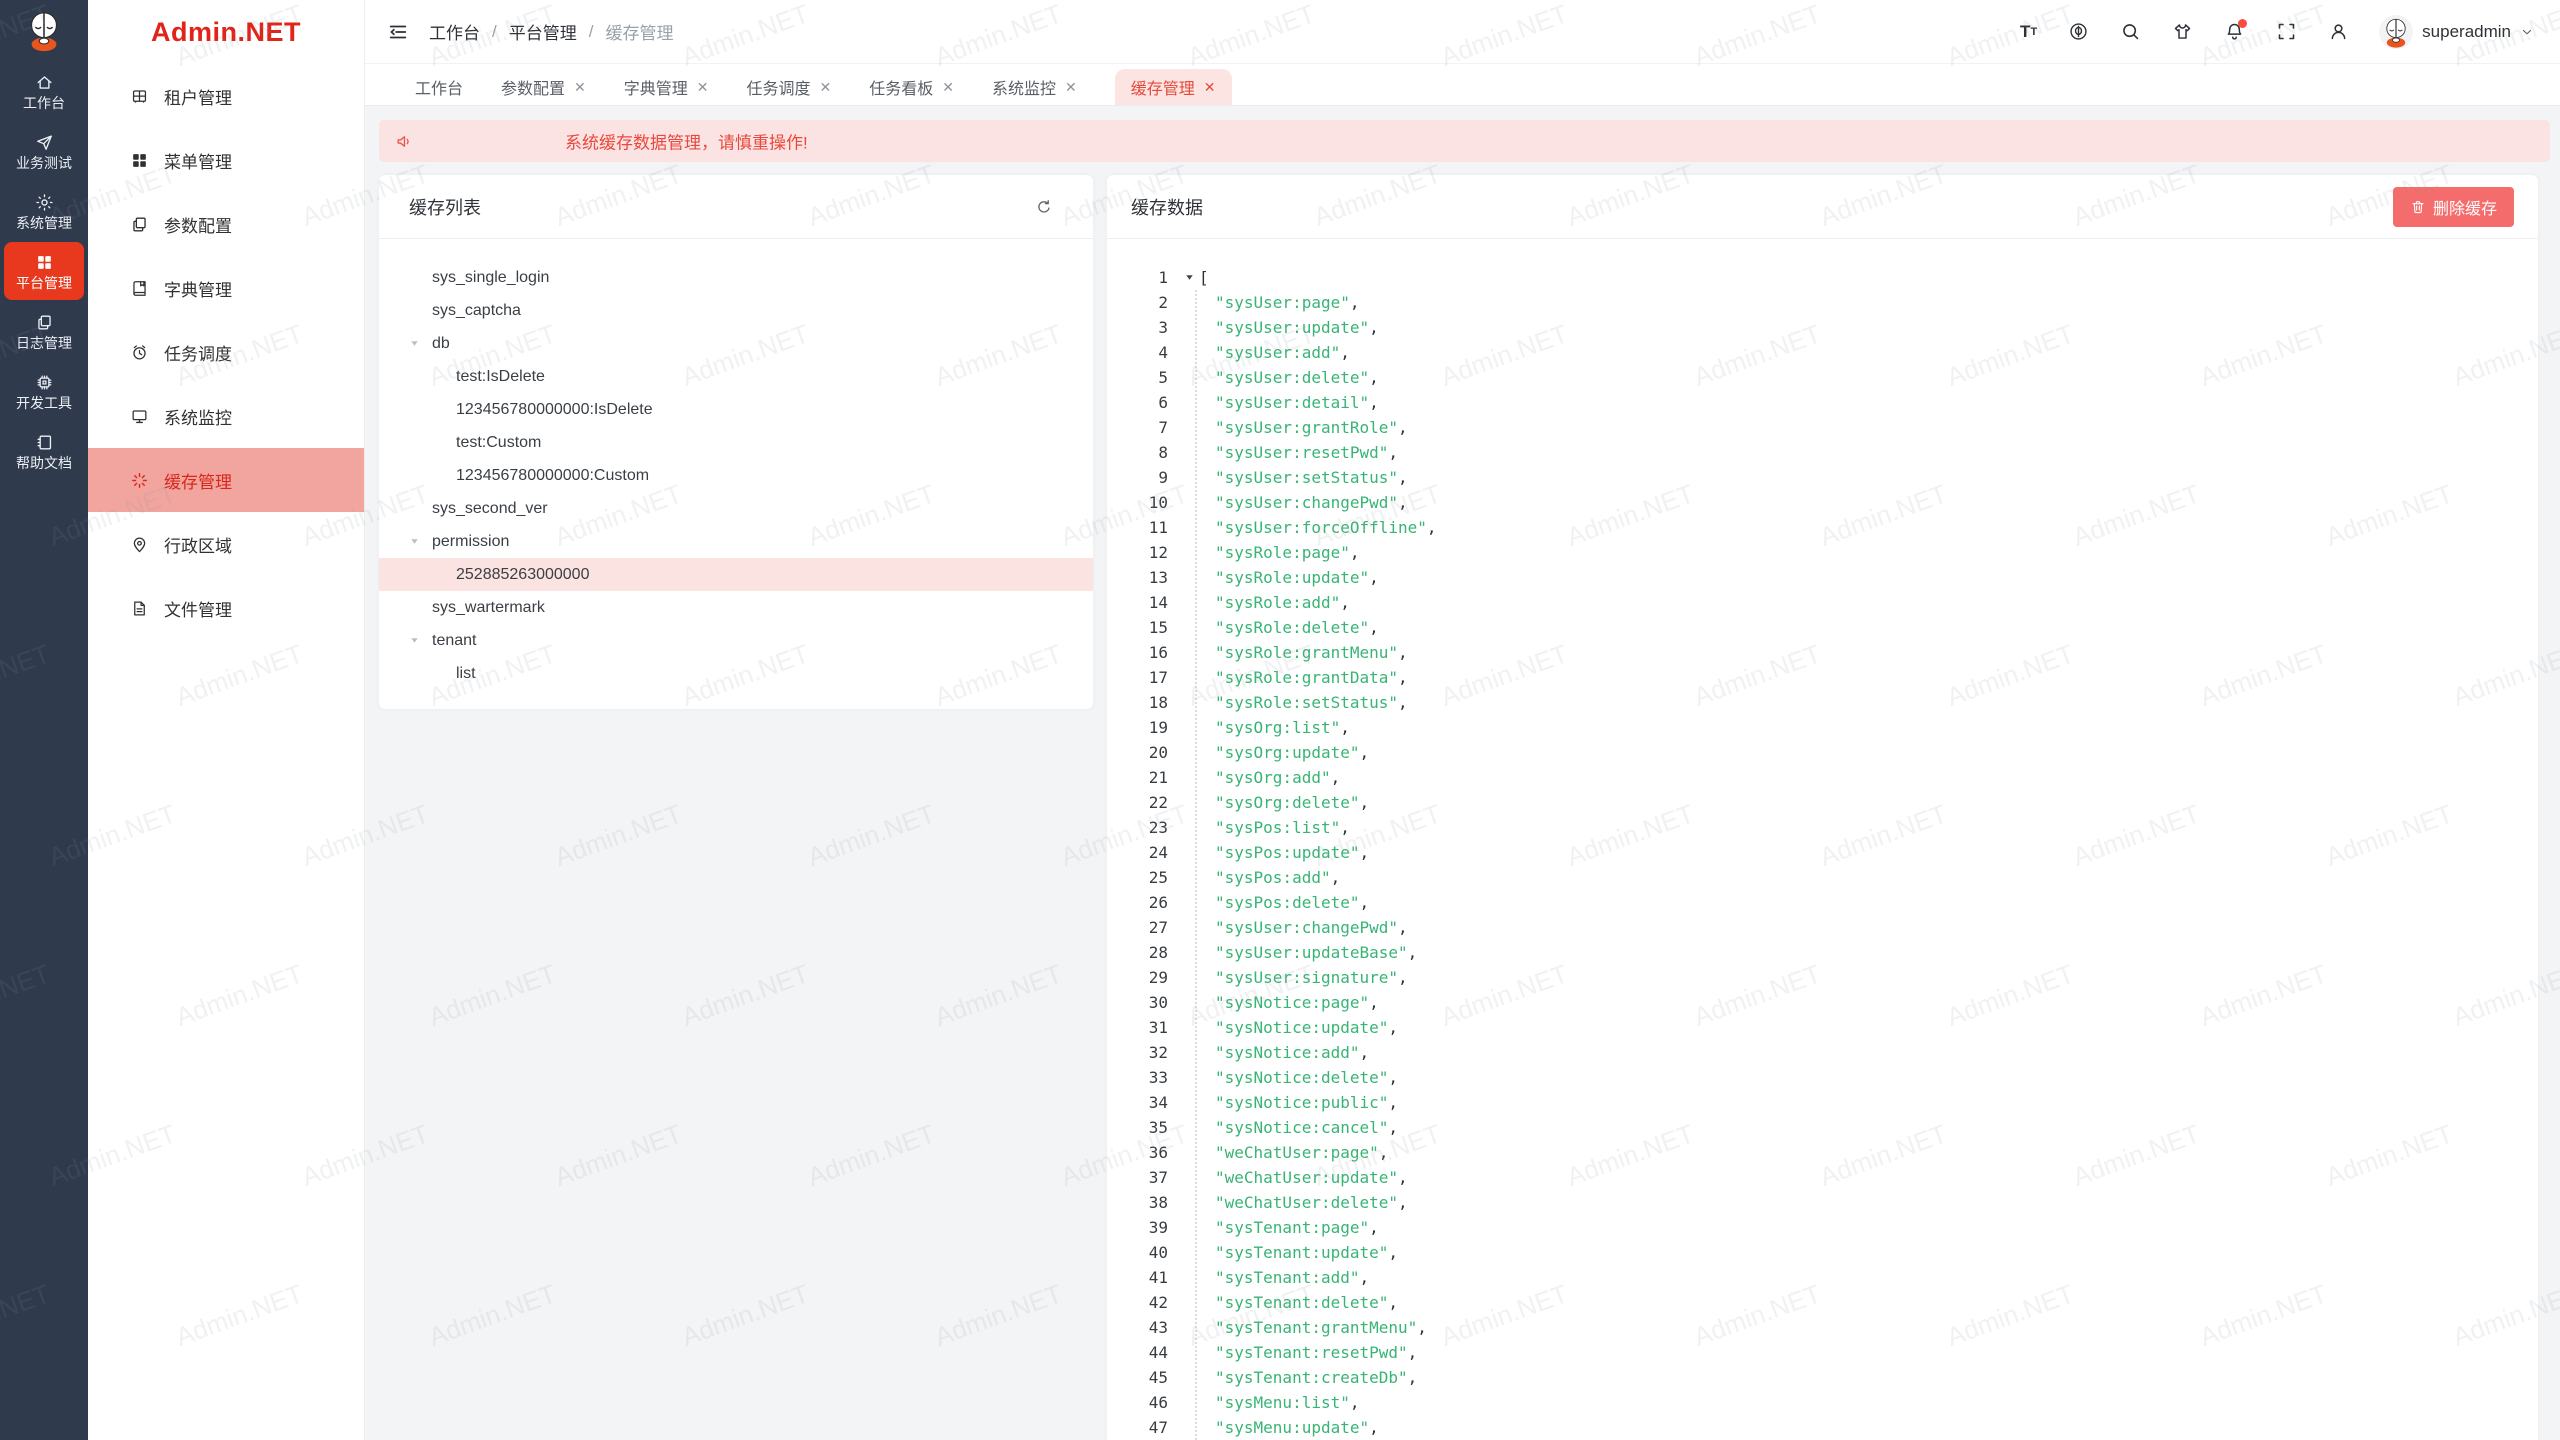 This screenshot has width=2560, height=1440. What do you see at coordinates (1302, 1127) in the screenshot?
I see `json-string: "sysNotice:cancel"` at bounding box center [1302, 1127].